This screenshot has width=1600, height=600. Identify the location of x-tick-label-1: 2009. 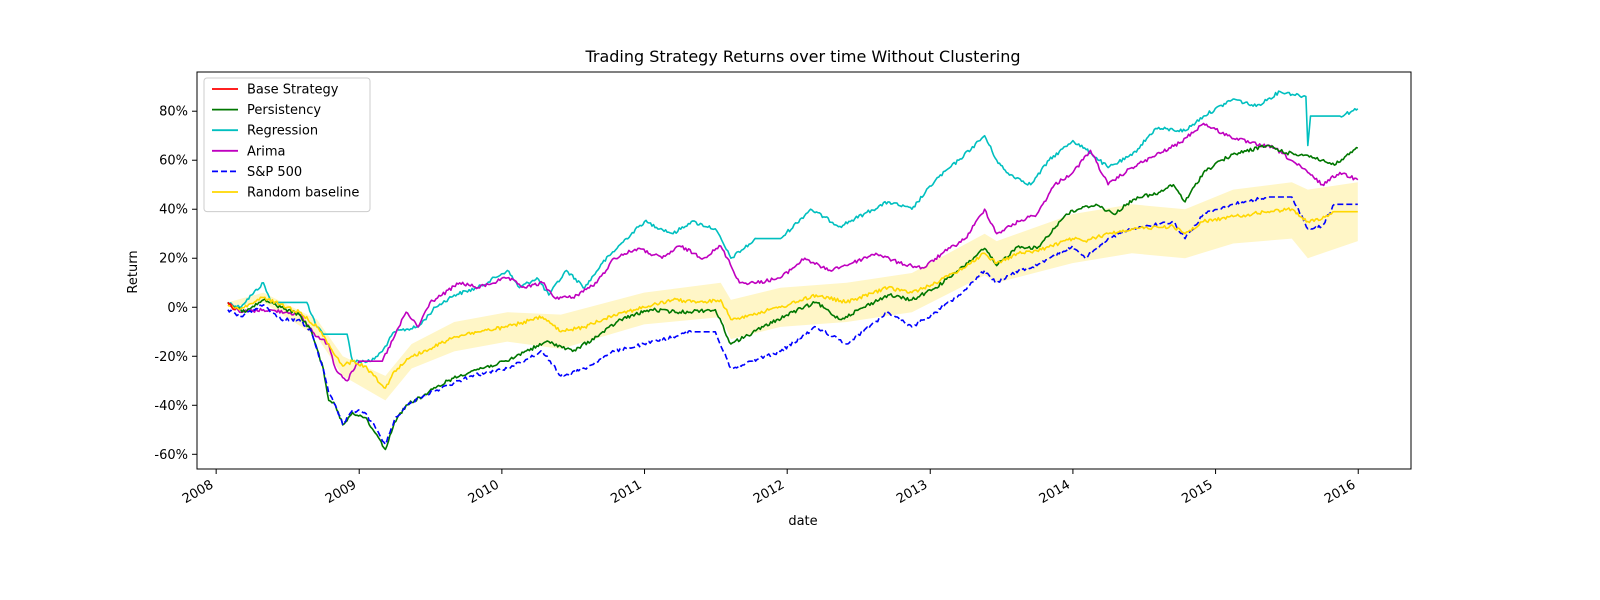
(341, 492).